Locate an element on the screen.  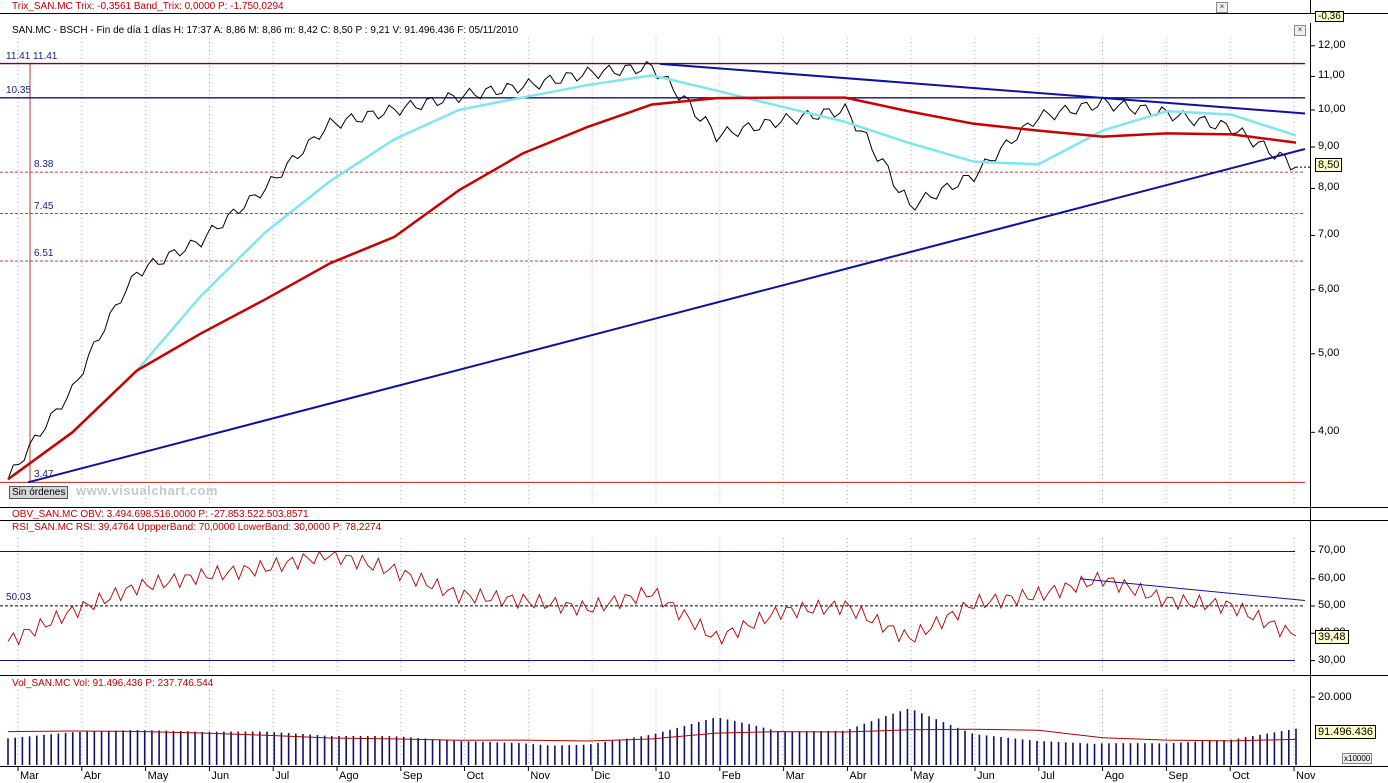
trix-value-box: -0,36 is located at coordinates (1329, 16).